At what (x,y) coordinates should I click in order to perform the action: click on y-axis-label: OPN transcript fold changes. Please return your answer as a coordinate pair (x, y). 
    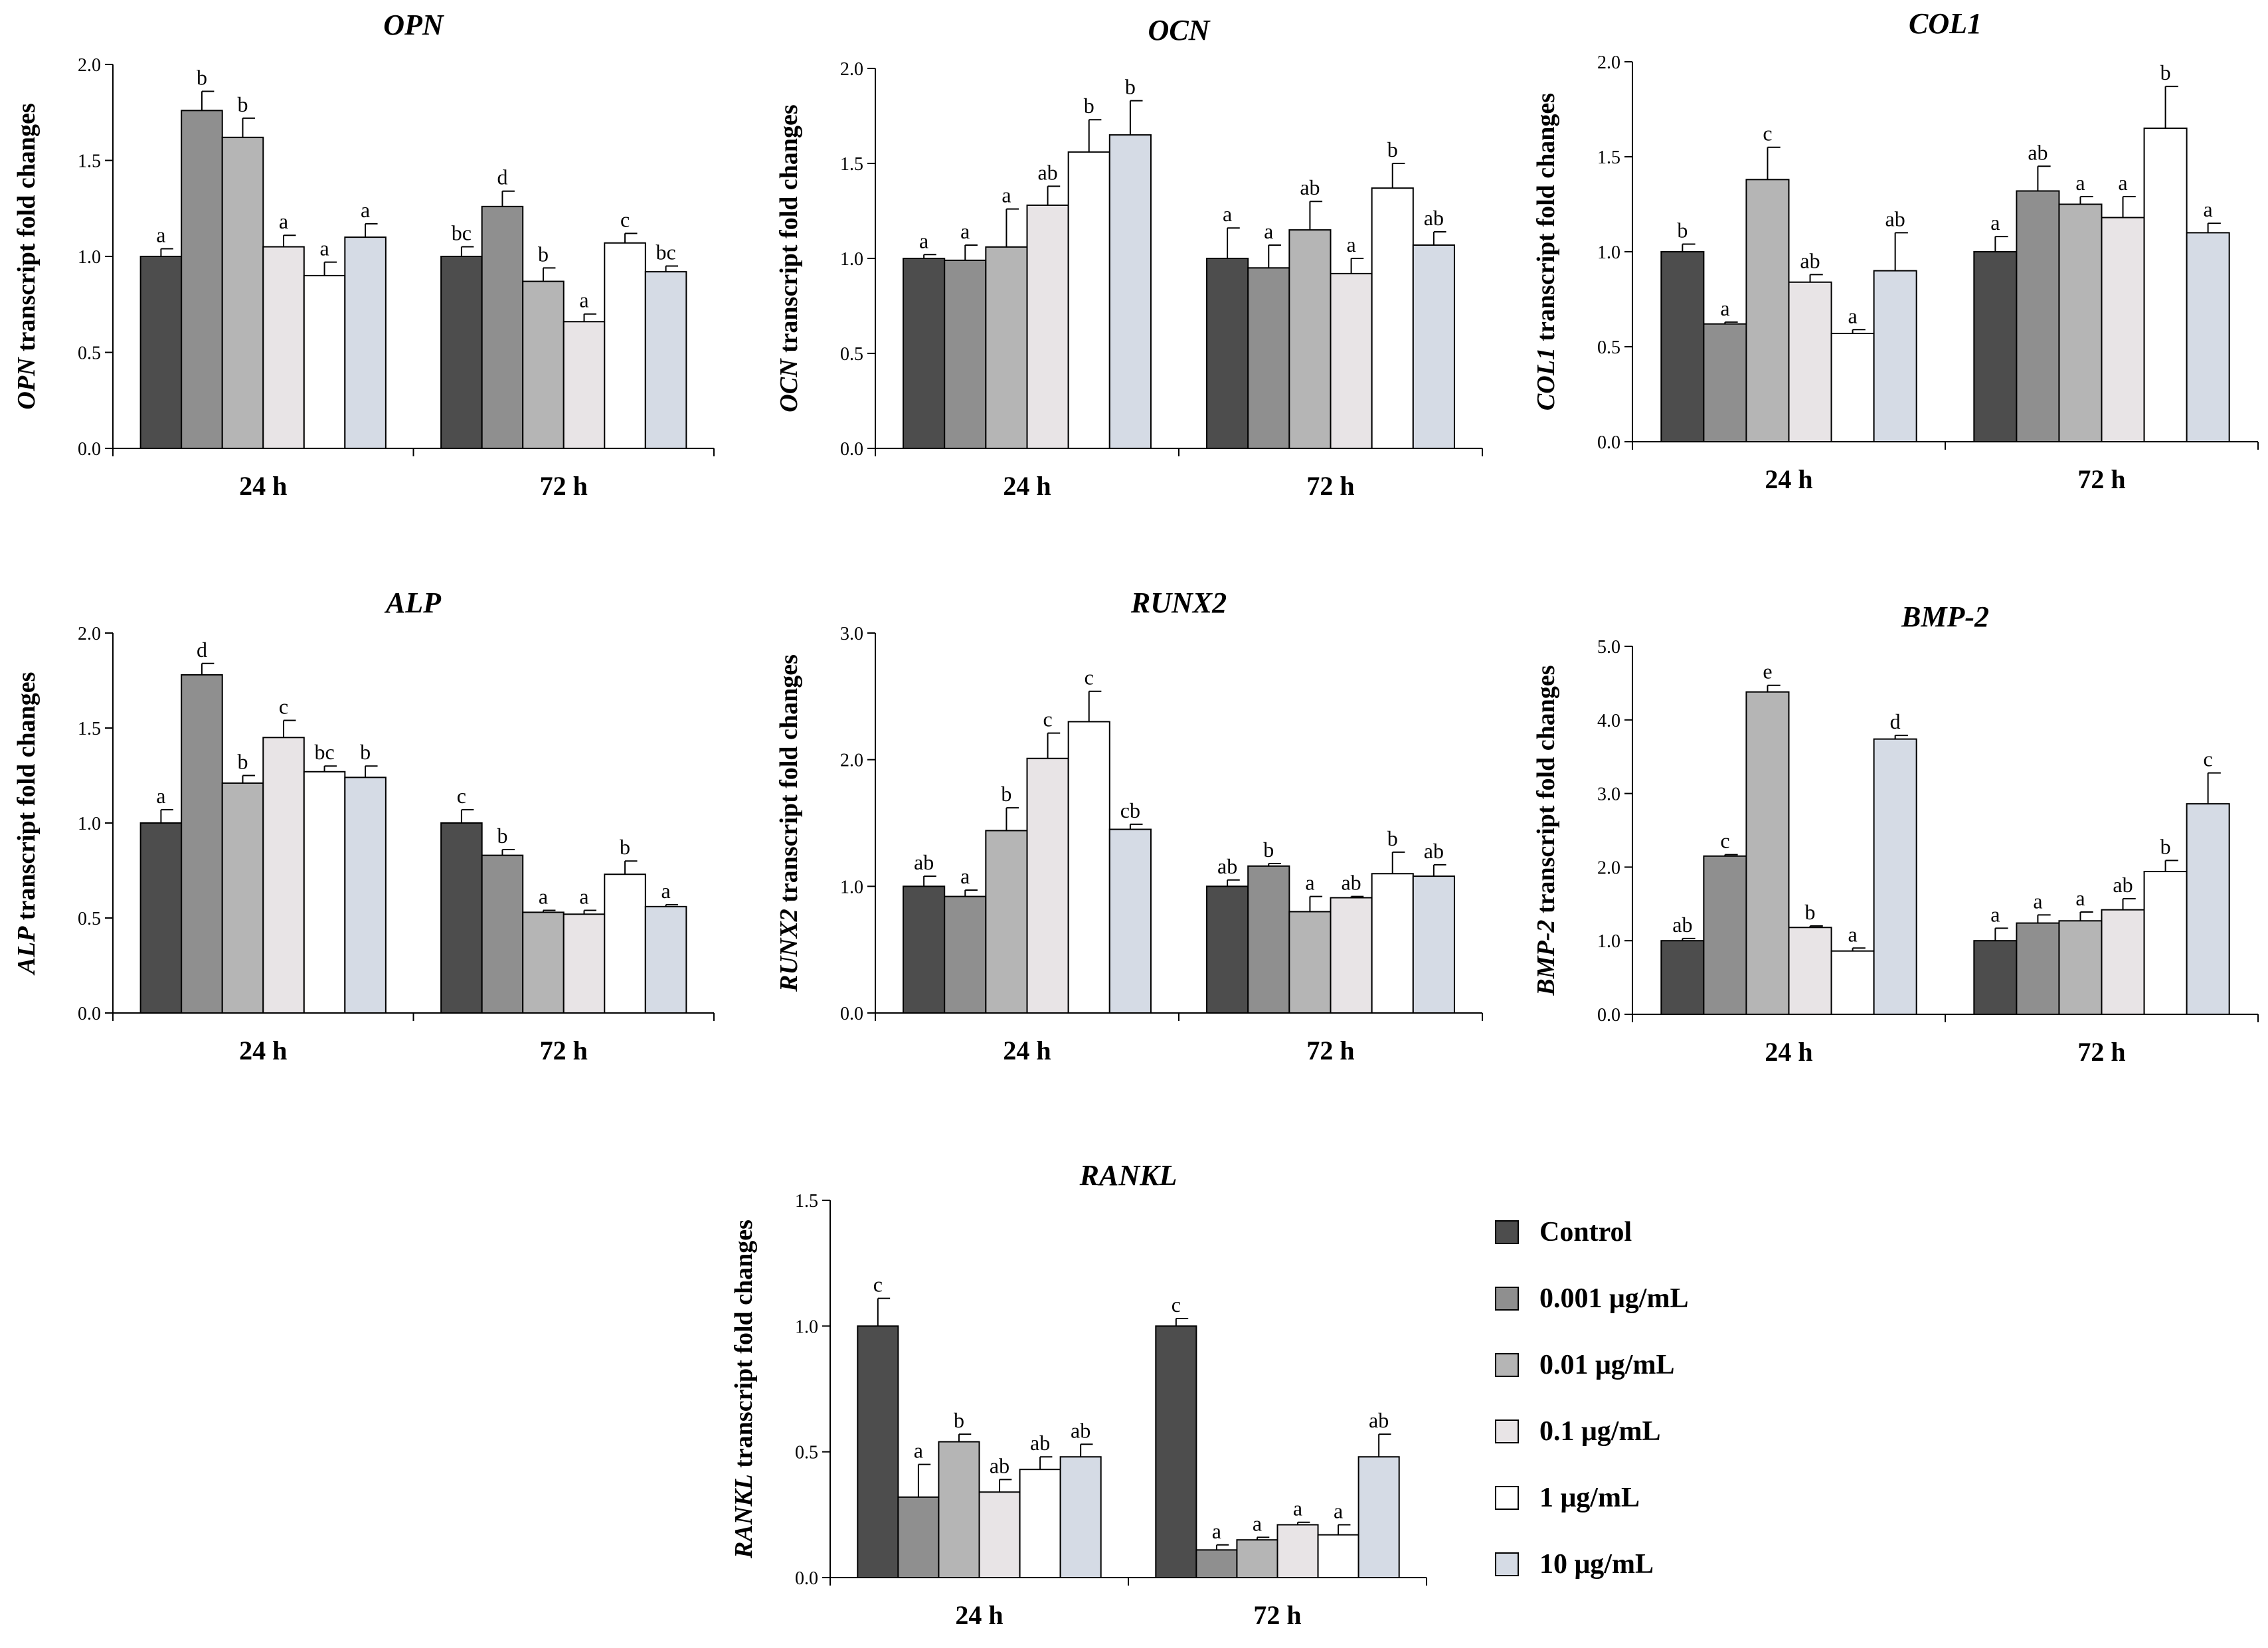
    Looking at the image, I should click on (27, 256).